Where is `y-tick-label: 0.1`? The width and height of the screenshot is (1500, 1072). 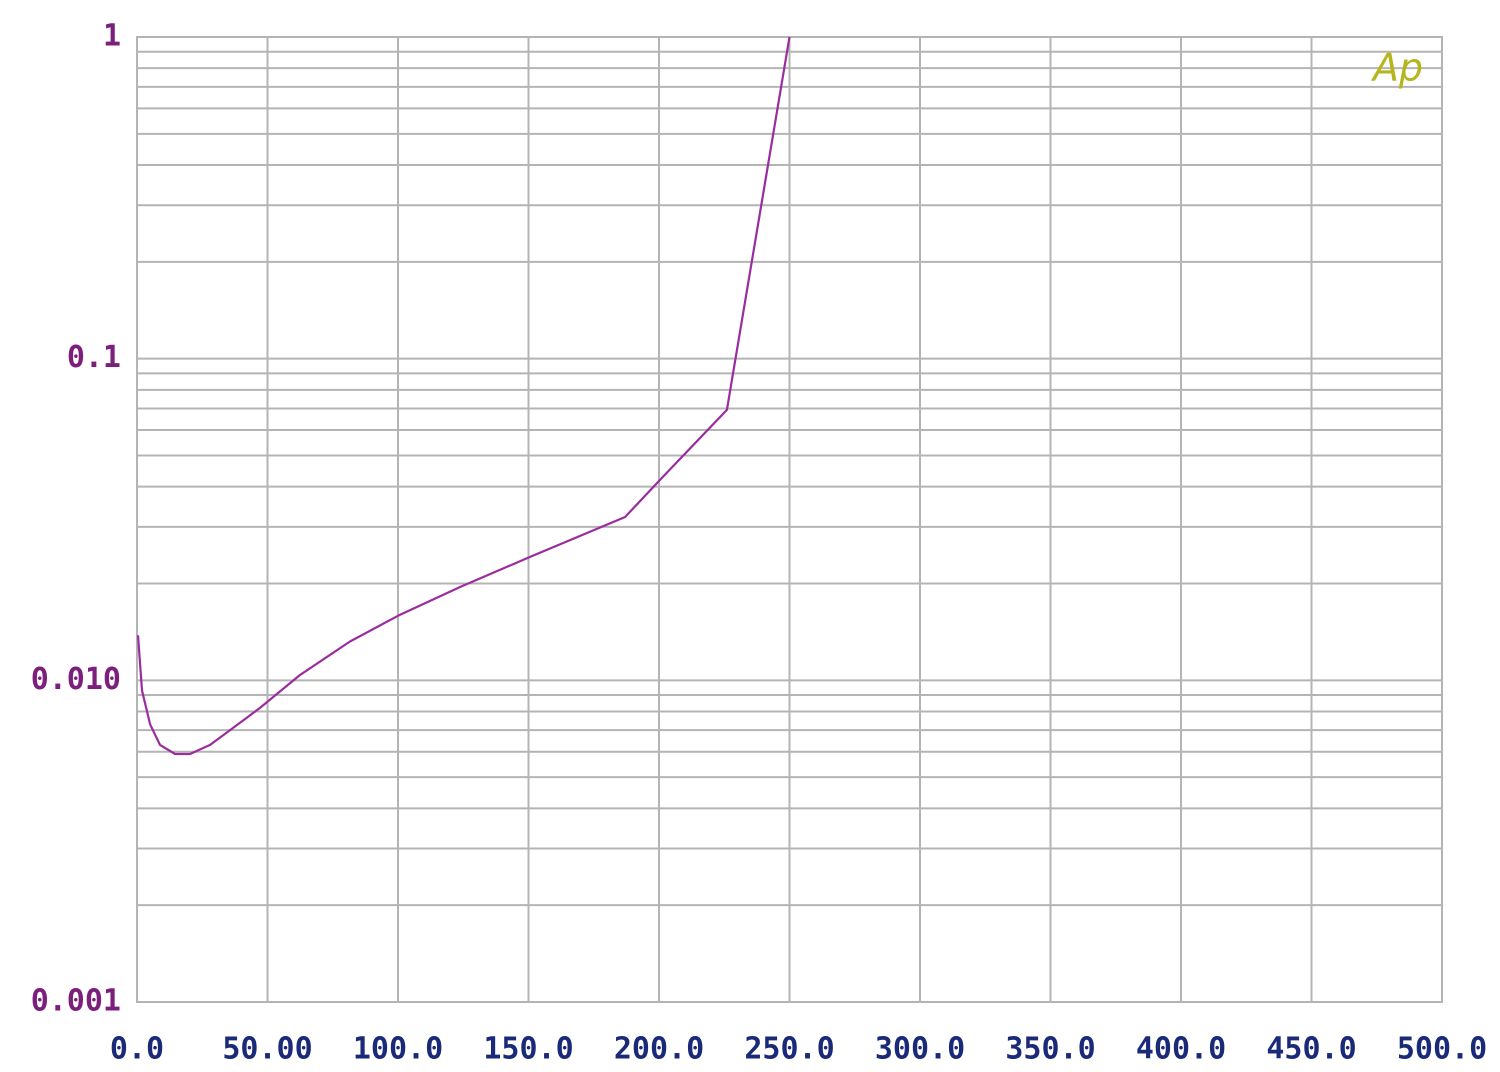 y-tick-label: 0.1 is located at coordinates (94, 357).